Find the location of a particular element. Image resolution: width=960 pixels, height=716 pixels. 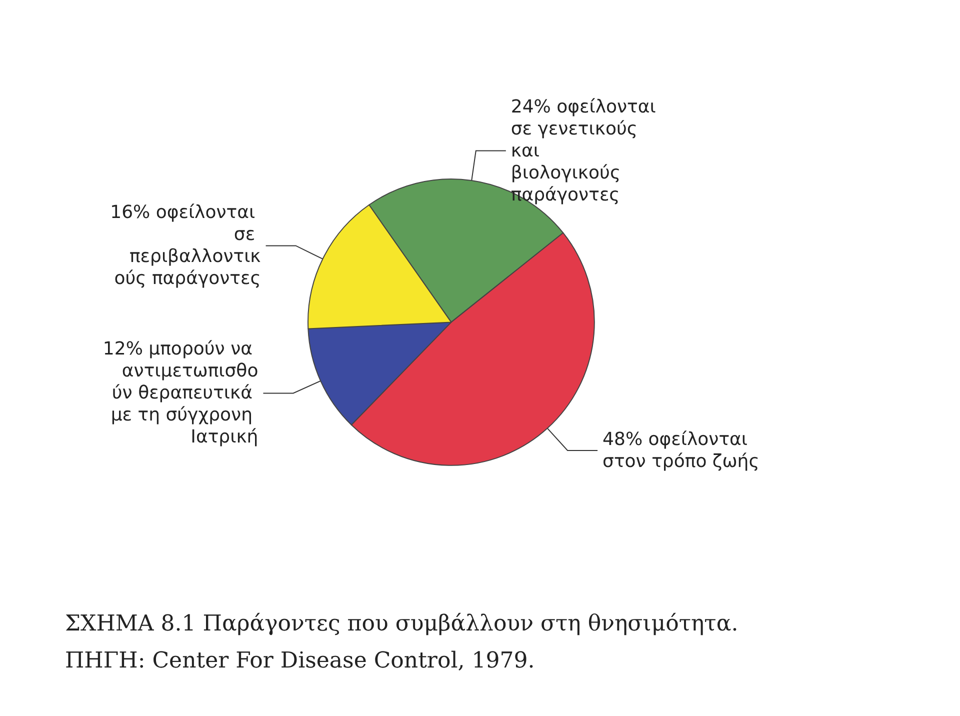

slice-label: 12% μπορούν να αντιμετωπισθούν θεραπευτικά με τη σύγχρονη Ιατρική is located at coordinates (180, 393).